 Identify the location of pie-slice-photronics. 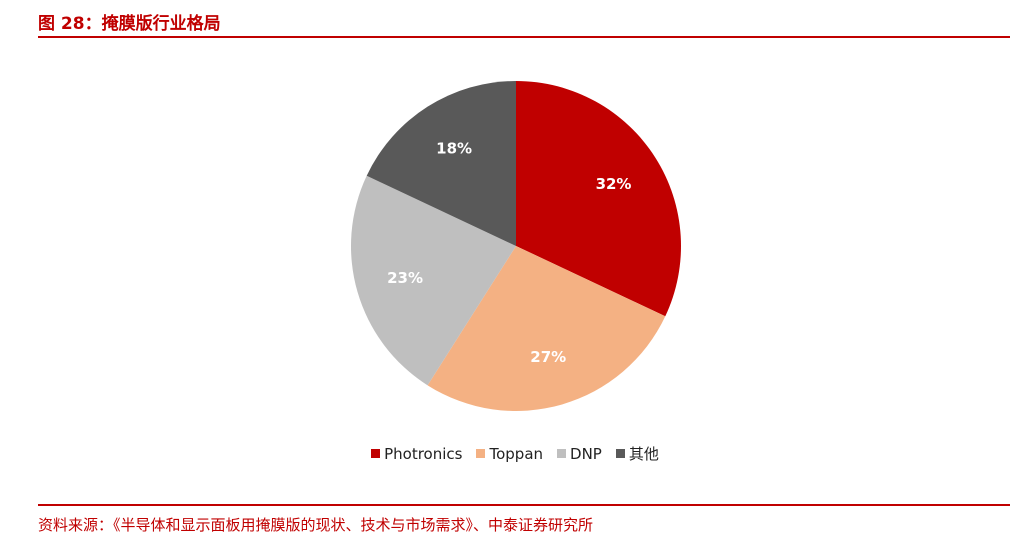
(598, 199).